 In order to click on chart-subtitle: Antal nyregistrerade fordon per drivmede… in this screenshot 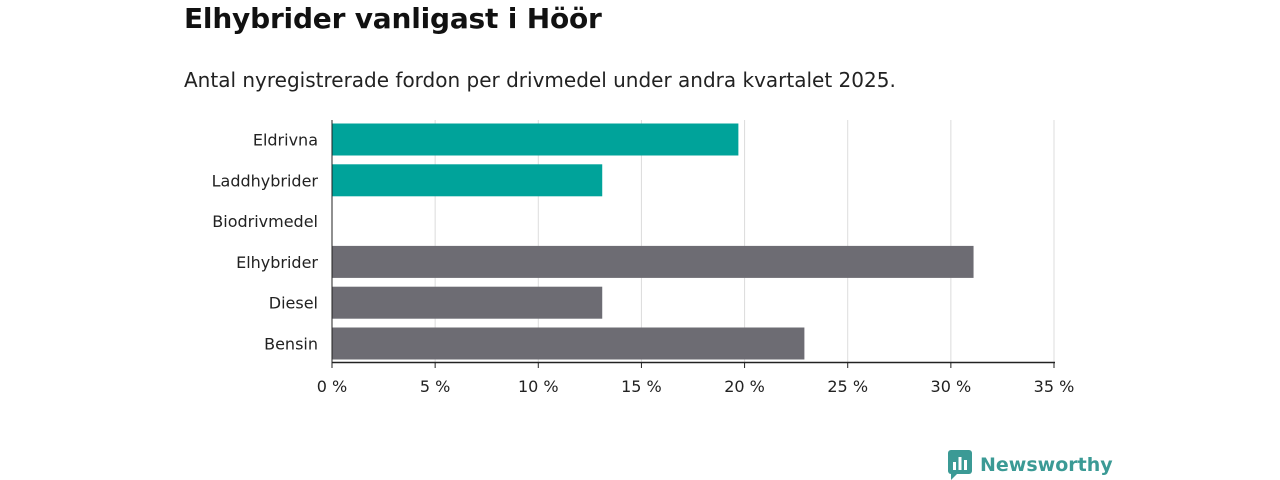, I will do `click(540, 80)`.